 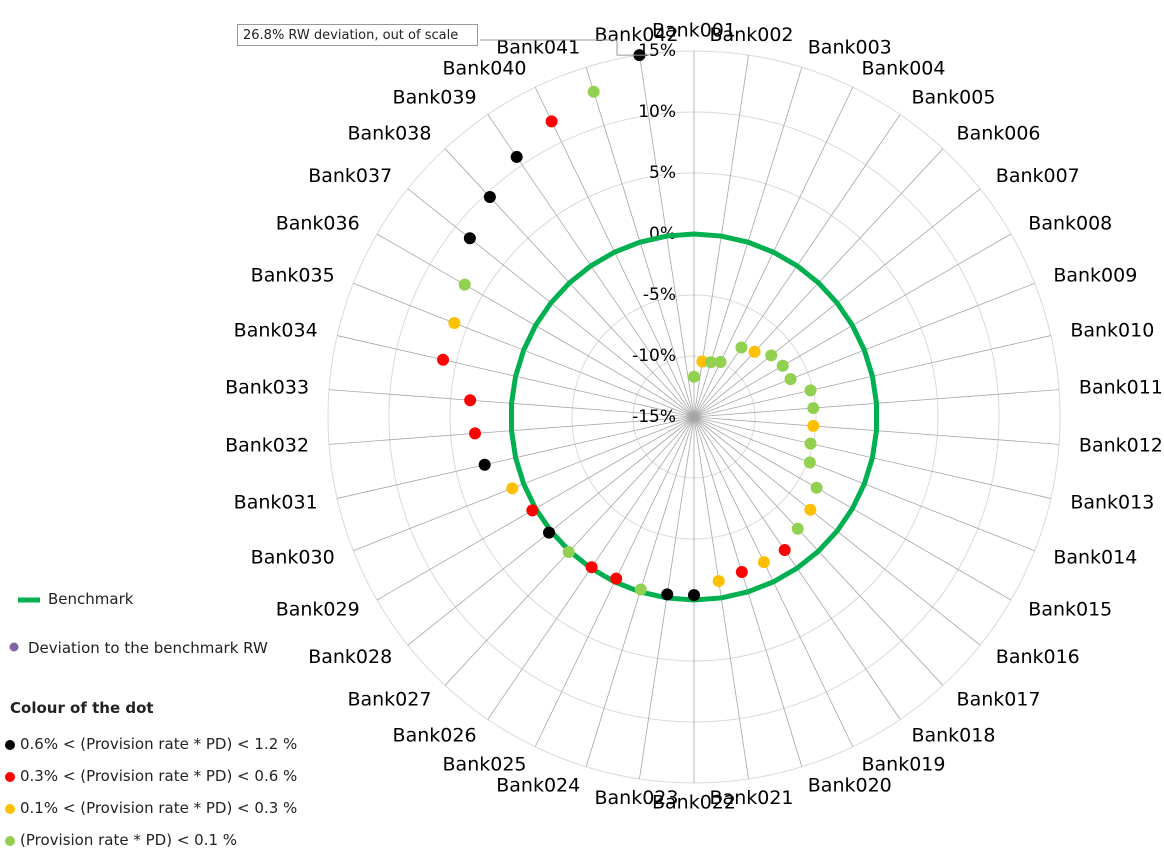 I want to click on category-label: Bank026, so click(x=435, y=735).